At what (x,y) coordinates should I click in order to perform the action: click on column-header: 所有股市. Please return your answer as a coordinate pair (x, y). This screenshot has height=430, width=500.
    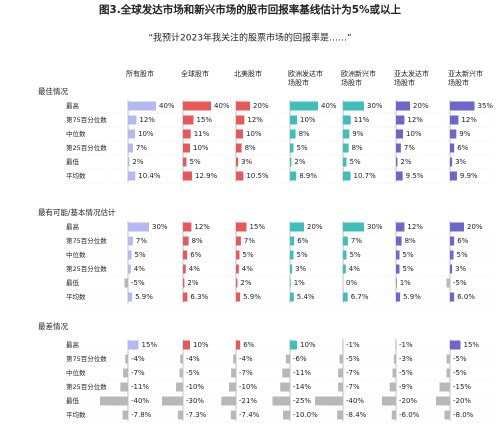
    Looking at the image, I should click on (140, 74).